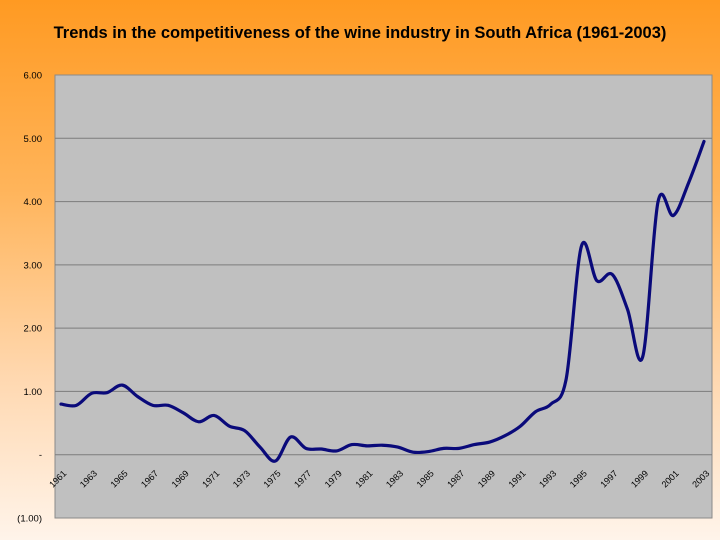  What do you see at coordinates (33, 265) in the screenshot?
I see `y-tick-label: 3.00` at bounding box center [33, 265].